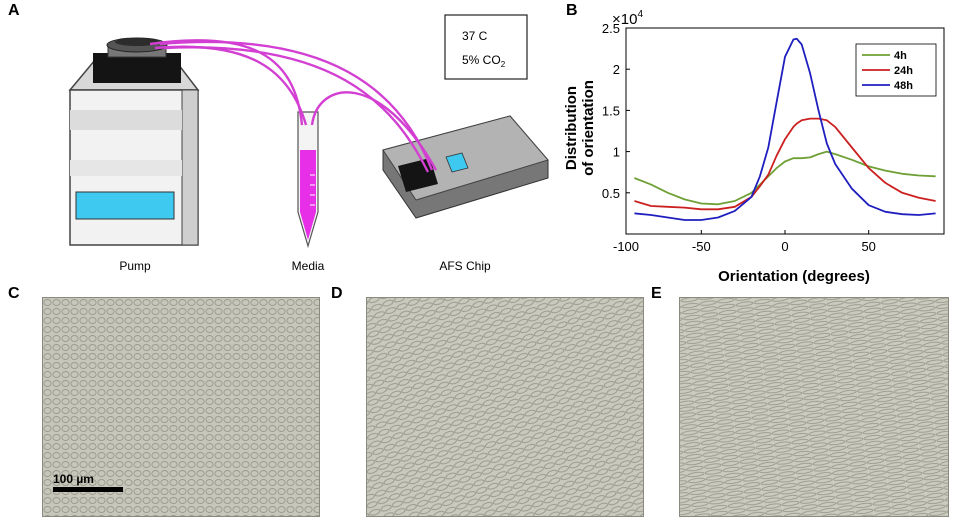 The height and width of the screenshot is (530, 957). I want to click on legend-label-24h: 24h, so click(903, 71).